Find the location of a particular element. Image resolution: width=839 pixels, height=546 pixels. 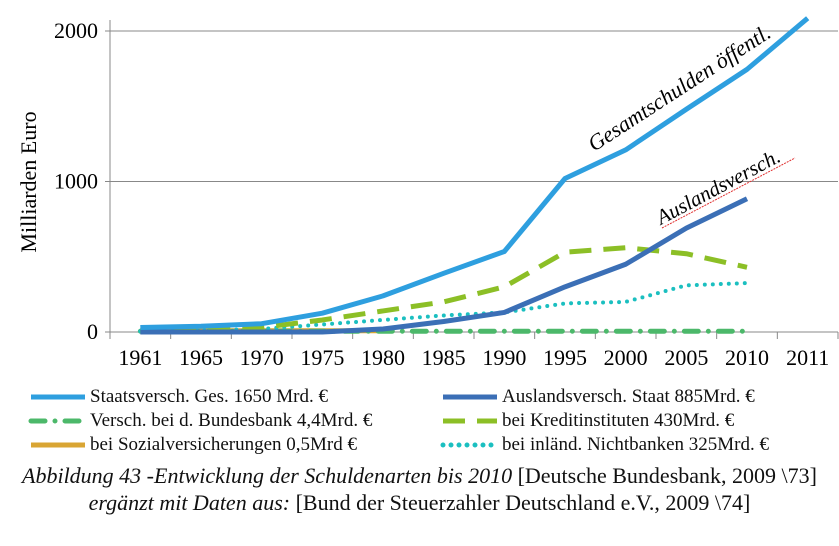

x-tick-label: 2010 is located at coordinates (747, 357).